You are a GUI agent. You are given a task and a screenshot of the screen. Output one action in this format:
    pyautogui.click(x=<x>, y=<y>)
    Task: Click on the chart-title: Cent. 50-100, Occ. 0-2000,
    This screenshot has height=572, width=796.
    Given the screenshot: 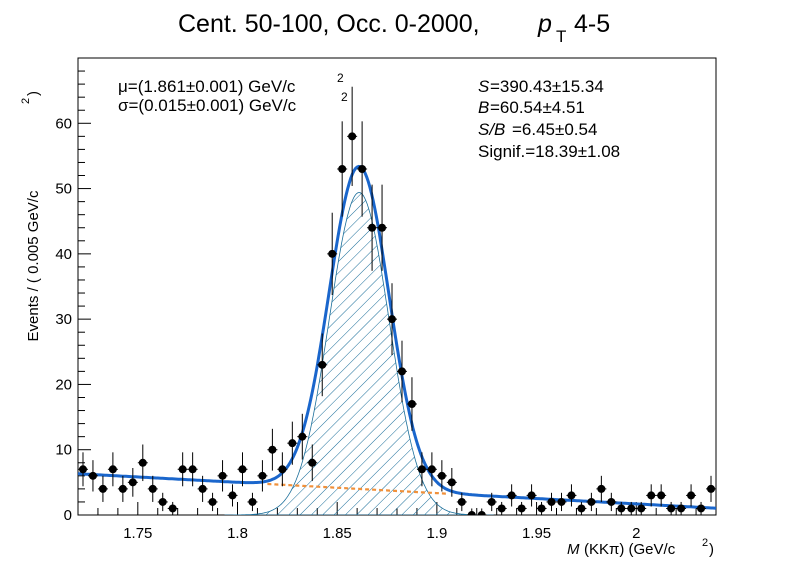 What is the action you would take?
    pyautogui.click(x=329, y=24)
    